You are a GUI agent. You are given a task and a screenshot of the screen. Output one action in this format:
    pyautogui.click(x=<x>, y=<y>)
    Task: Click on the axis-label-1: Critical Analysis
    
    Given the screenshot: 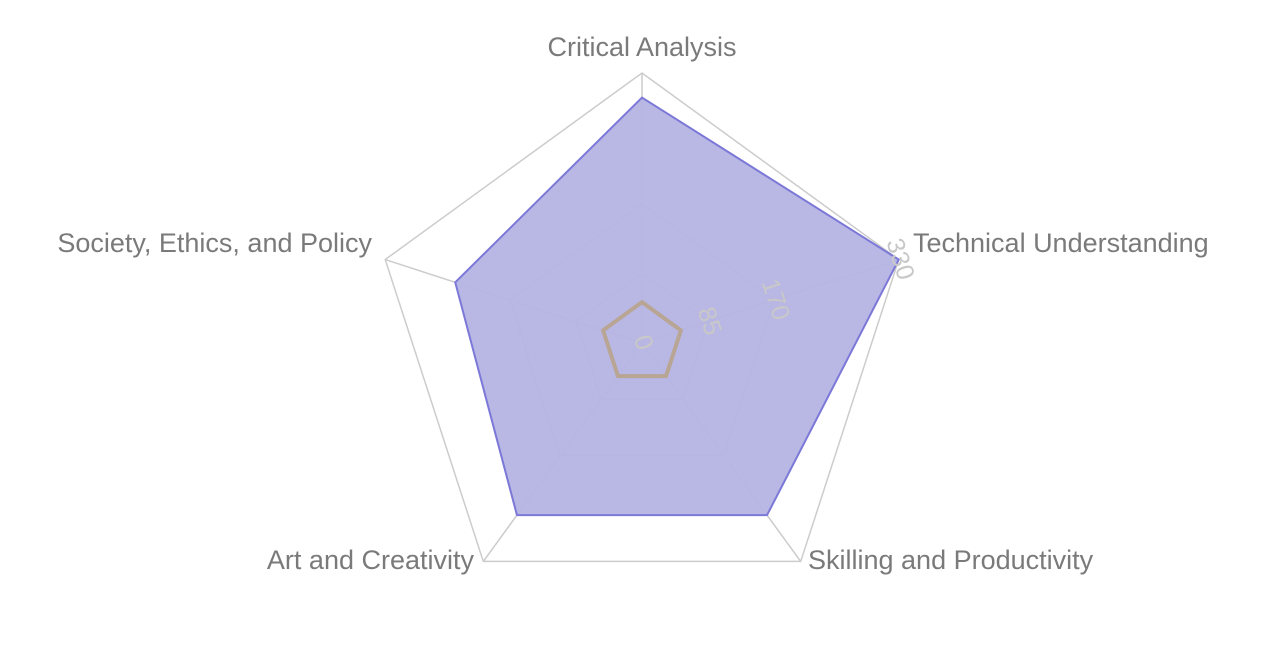 What is the action you would take?
    pyautogui.click(x=641, y=47)
    